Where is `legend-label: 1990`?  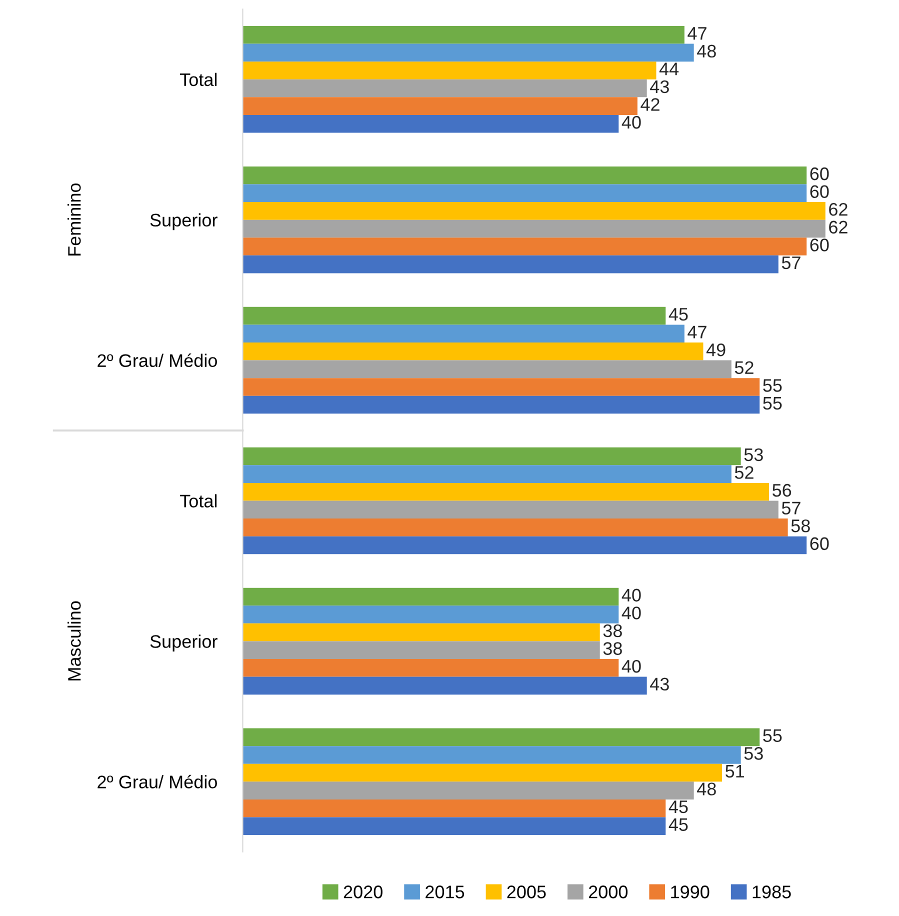 legend-label: 1990 is located at coordinates (690, 892).